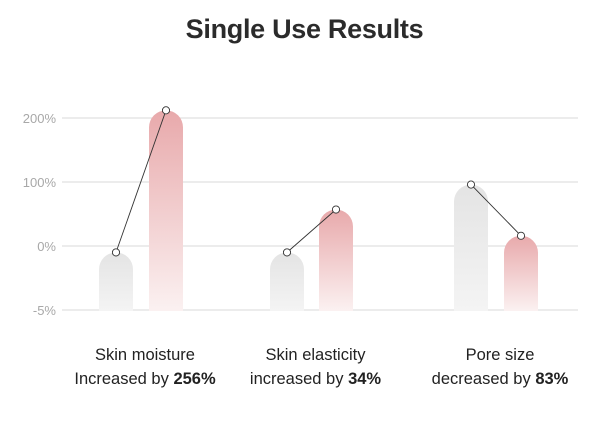 The height and width of the screenshot is (421, 609). I want to click on y-tick-label: 200%, so click(40, 118).